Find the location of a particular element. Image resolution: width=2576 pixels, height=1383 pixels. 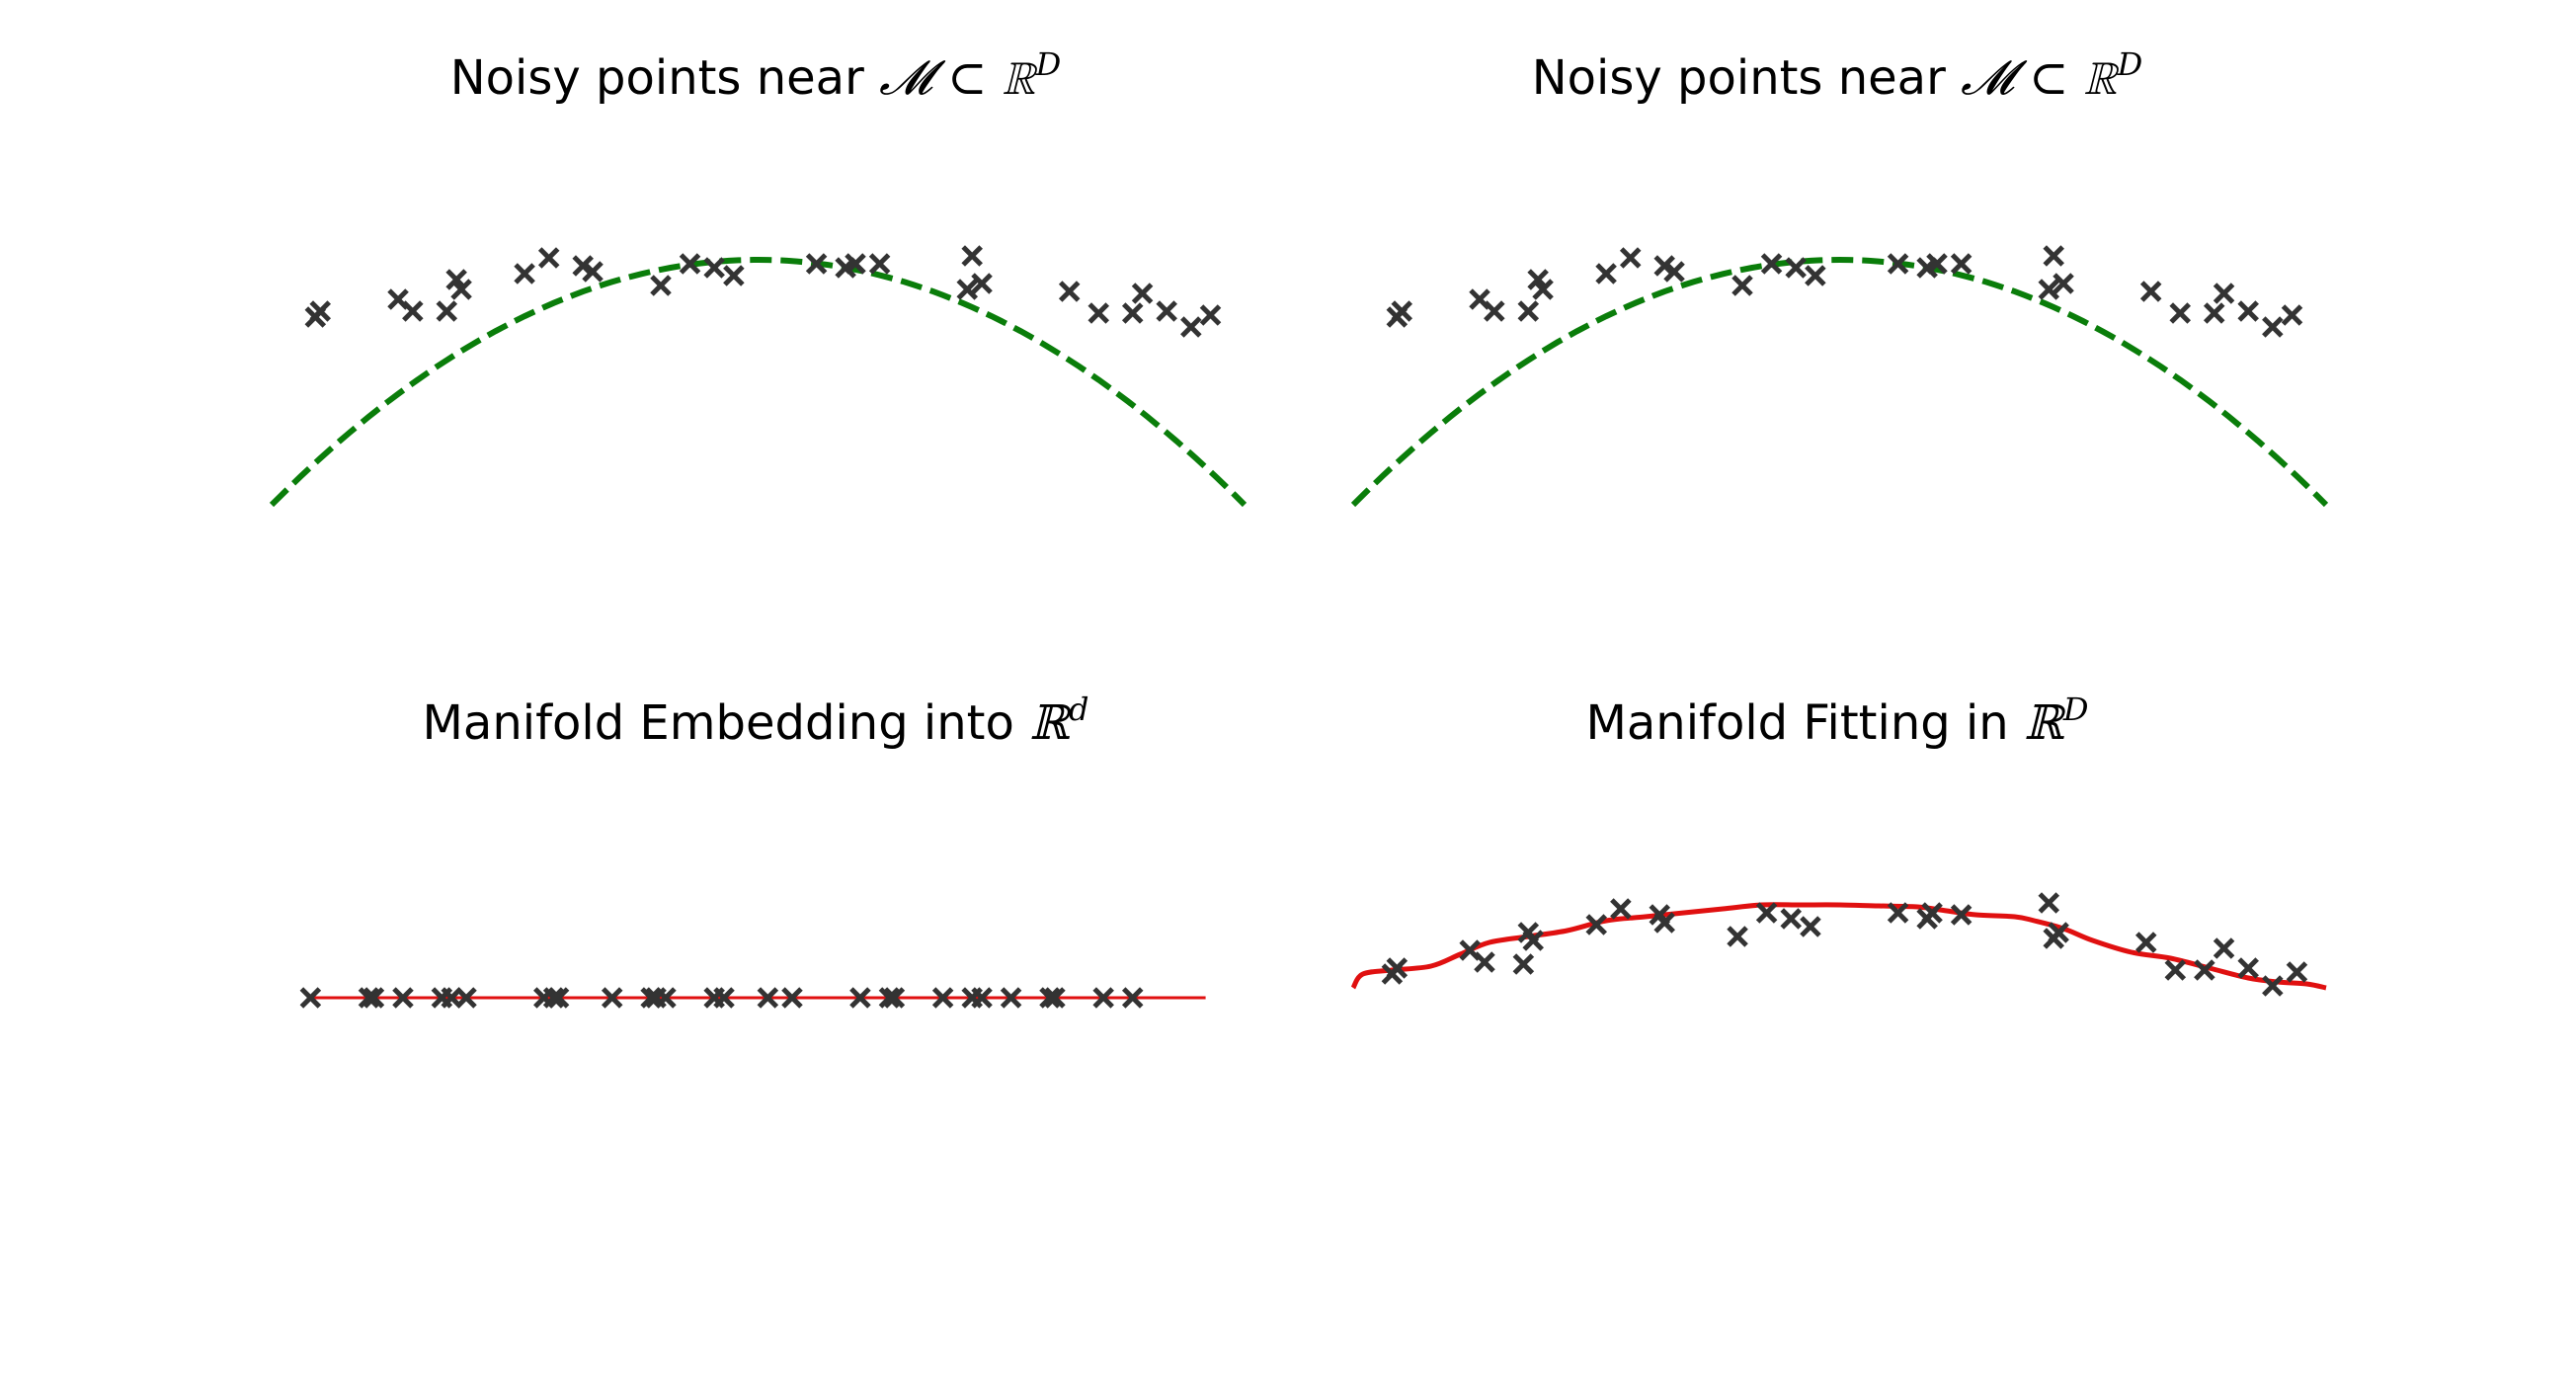

panel-title: Manifold Embedding into ℝd is located at coordinates (756, 721).